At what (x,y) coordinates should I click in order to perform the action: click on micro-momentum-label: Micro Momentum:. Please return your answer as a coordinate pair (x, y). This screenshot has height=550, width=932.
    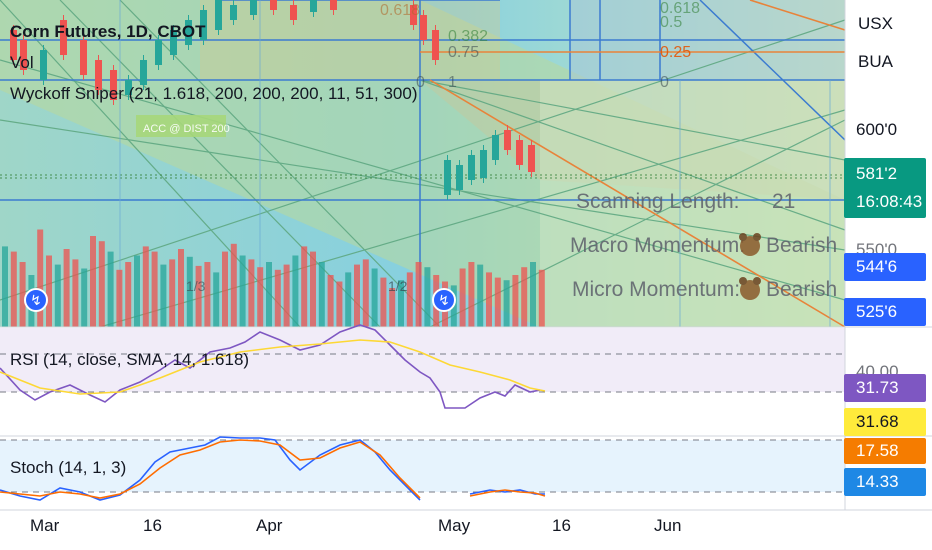
    Looking at the image, I should click on (656, 289).